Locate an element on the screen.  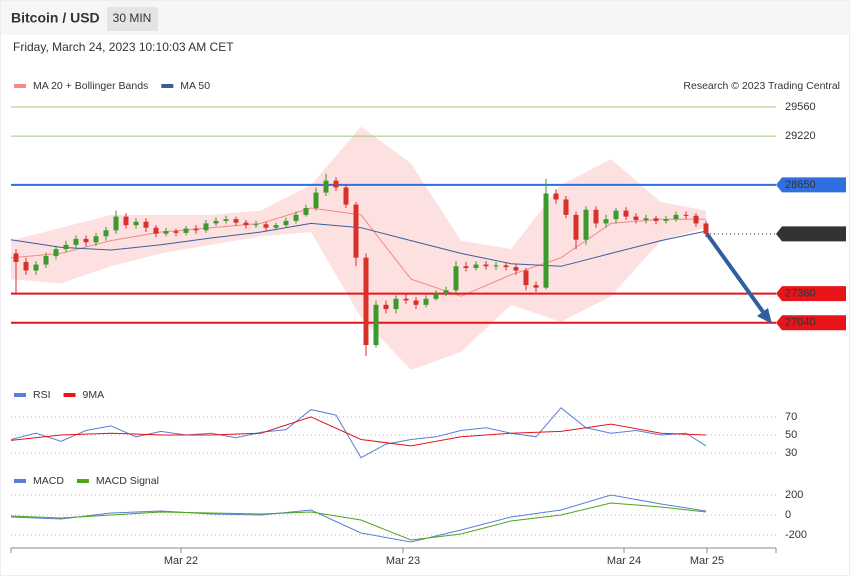
level-label: 27040 is located at coordinates (800, 323).